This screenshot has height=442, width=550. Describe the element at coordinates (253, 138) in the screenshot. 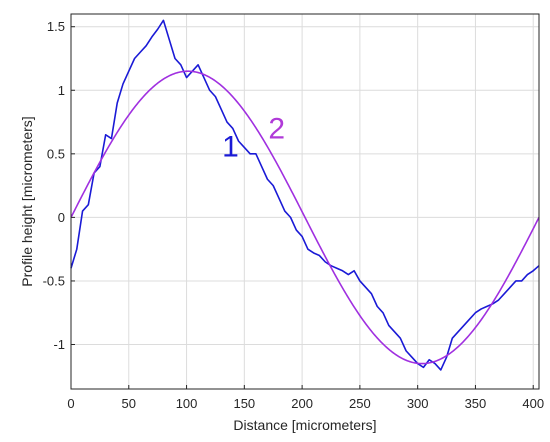

I see `annotations: 12` at that location.